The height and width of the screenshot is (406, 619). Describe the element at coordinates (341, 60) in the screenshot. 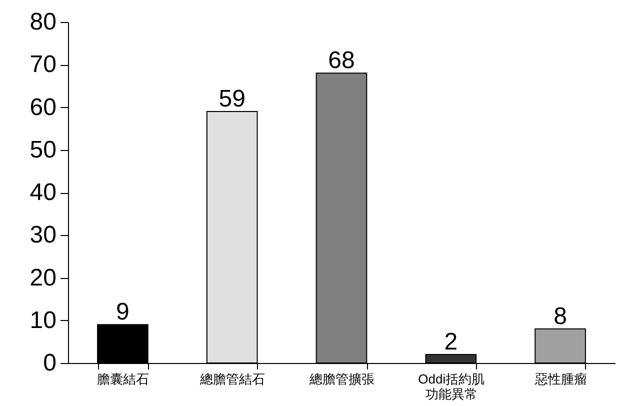

I see `data-label: 68` at that location.